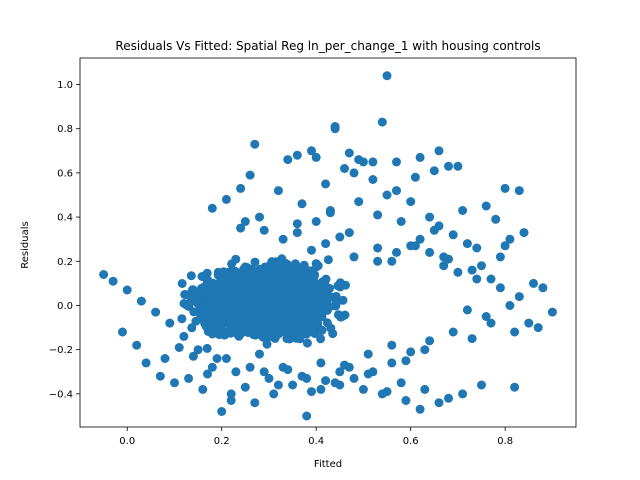 Image resolution: width=640 pixels, height=480 pixels. Describe the element at coordinates (316, 441) in the screenshot. I see `x-tick-label: 0.4` at that location.